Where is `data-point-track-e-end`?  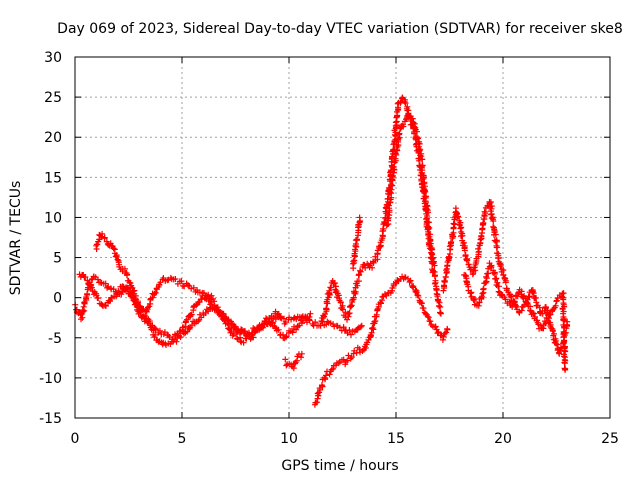 data-point-track-e-end is located at coordinates (447, 329).